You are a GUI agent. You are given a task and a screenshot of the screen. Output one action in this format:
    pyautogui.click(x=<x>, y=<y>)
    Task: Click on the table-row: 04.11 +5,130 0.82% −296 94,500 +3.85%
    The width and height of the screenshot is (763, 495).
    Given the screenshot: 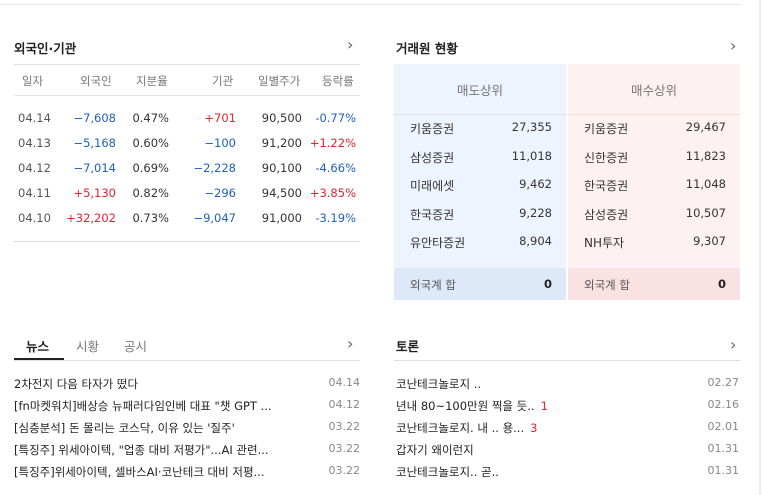 What is the action you would take?
    pyautogui.click(x=187, y=193)
    